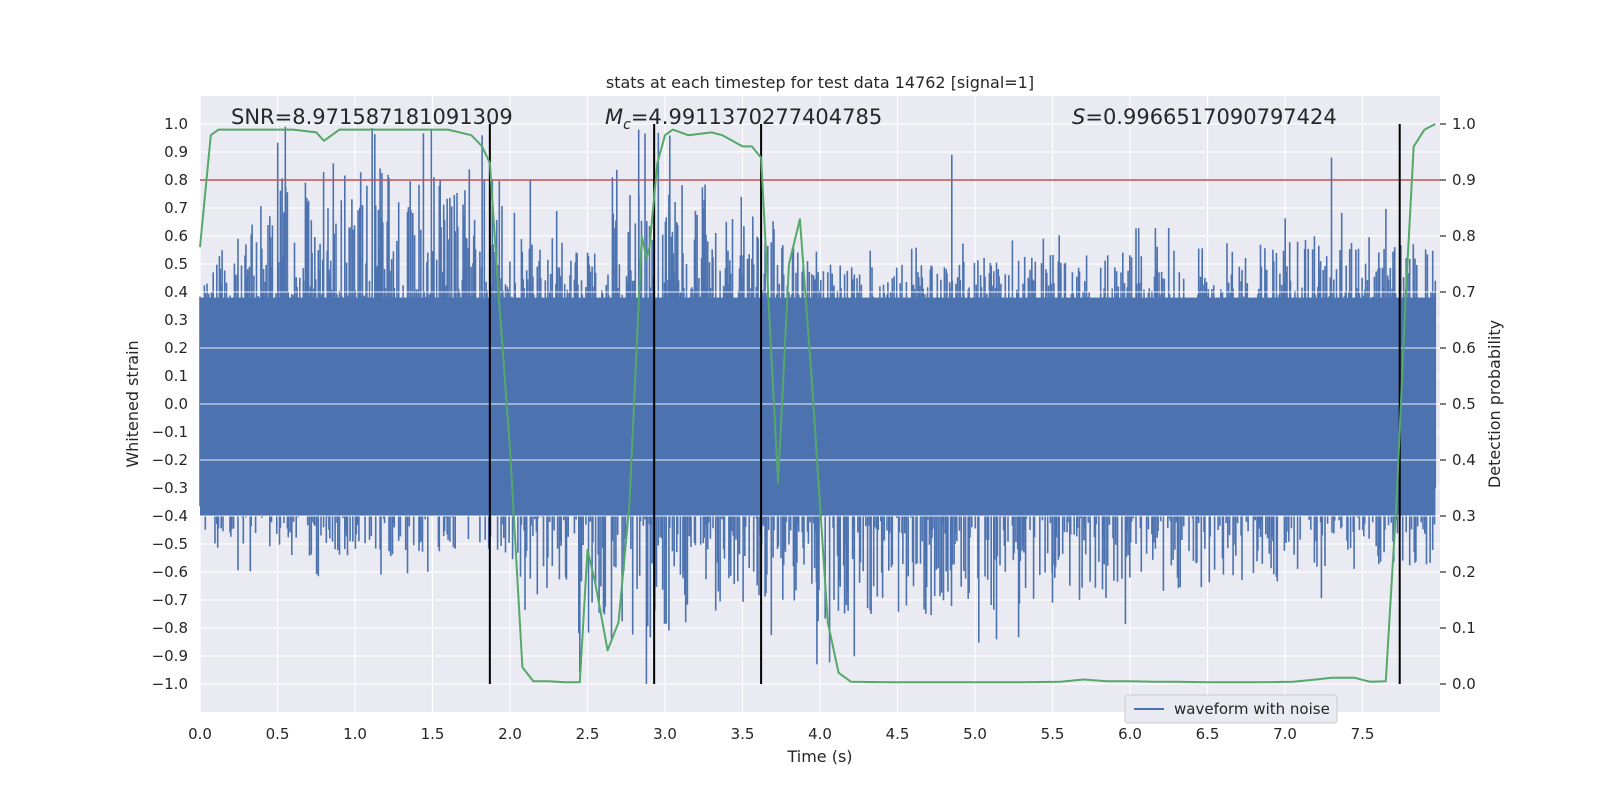 The height and width of the screenshot is (800, 1600). I want to click on legend-label-waveform: waveform with noise, so click(1252, 709).